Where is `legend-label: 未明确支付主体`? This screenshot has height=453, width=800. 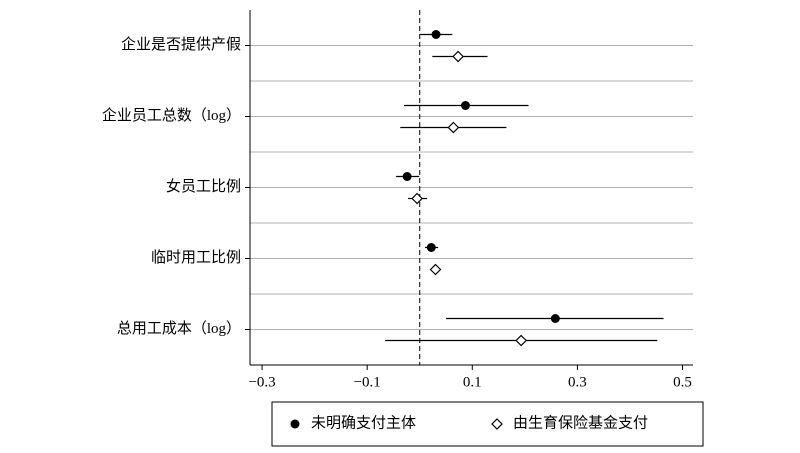
legend-label: 未明确支付主体 is located at coordinates (363, 422).